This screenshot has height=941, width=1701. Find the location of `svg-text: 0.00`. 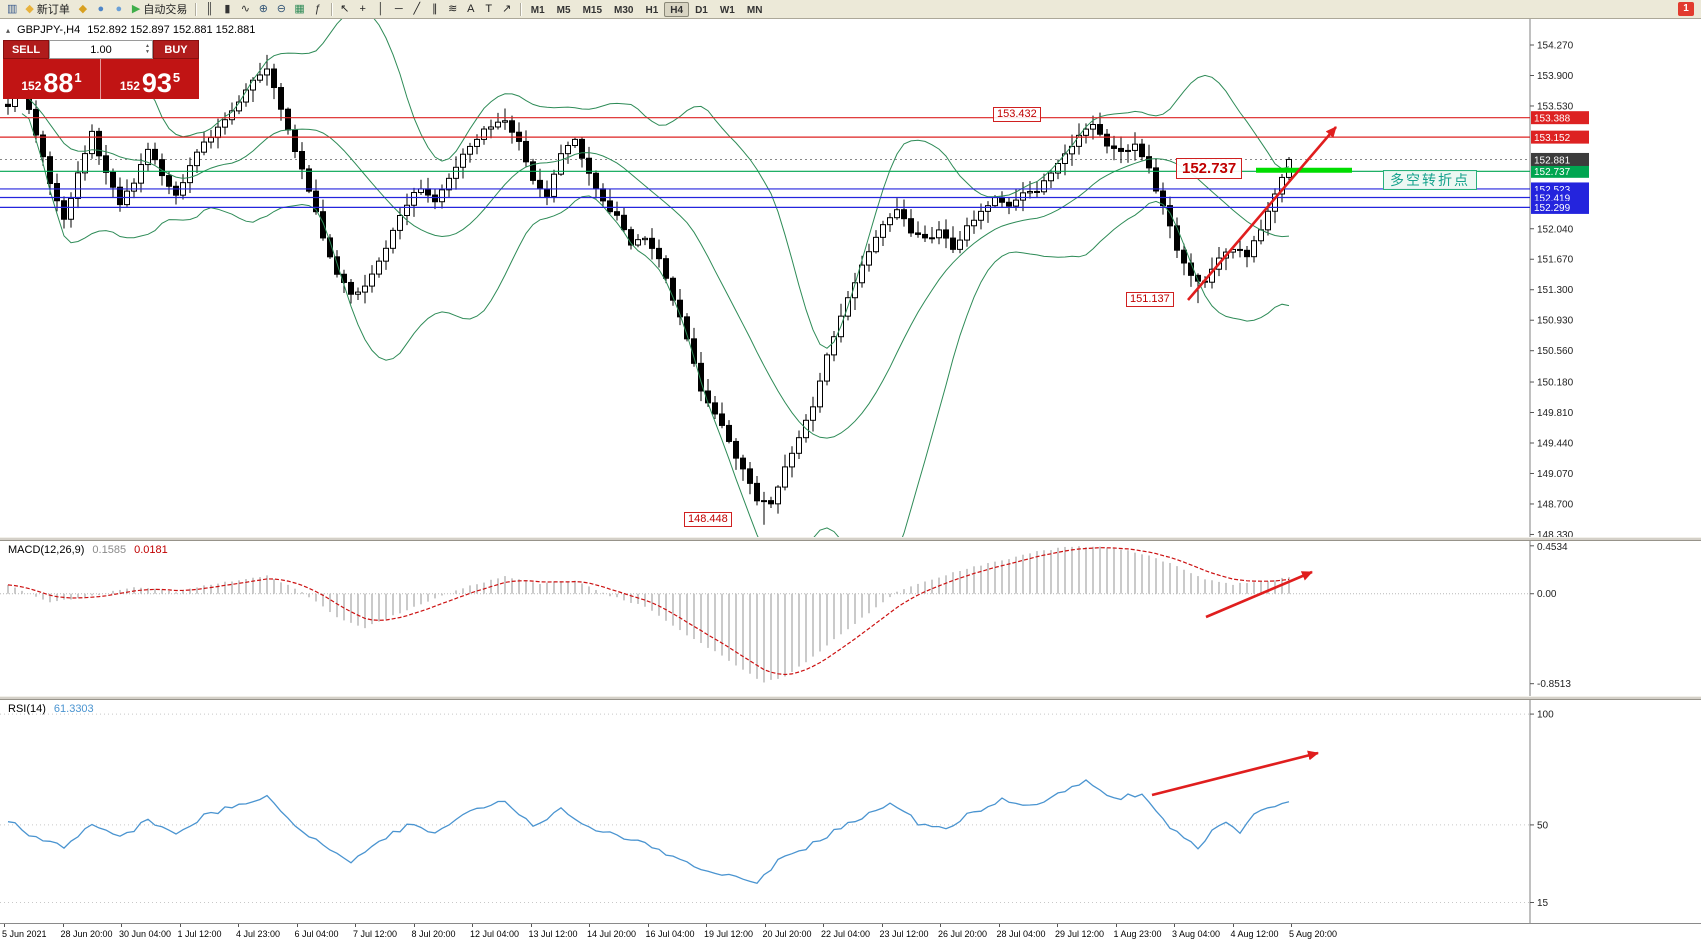

svg-text: 0.00 is located at coordinates (1547, 594).